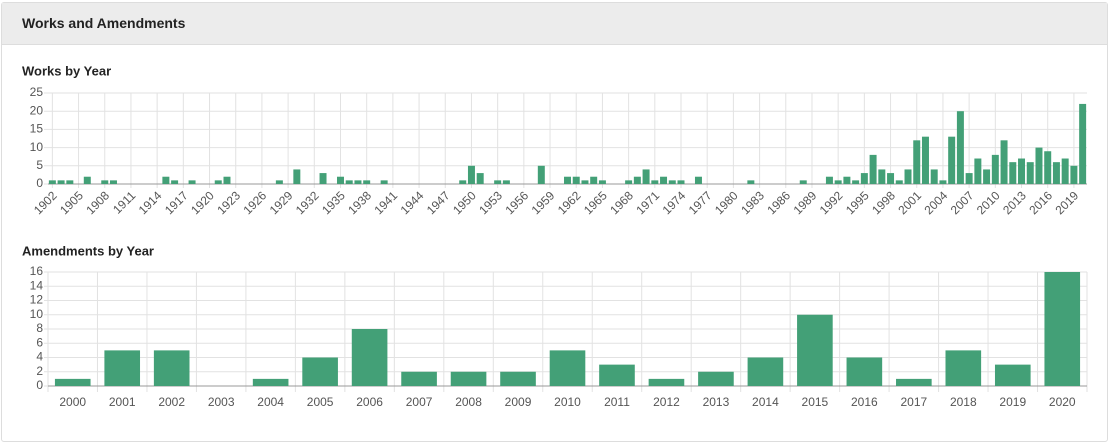 This screenshot has height=445, width=1111. What do you see at coordinates (716, 402) in the screenshot?
I see `x-tick-label: 2013` at bounding box center [716, 402].